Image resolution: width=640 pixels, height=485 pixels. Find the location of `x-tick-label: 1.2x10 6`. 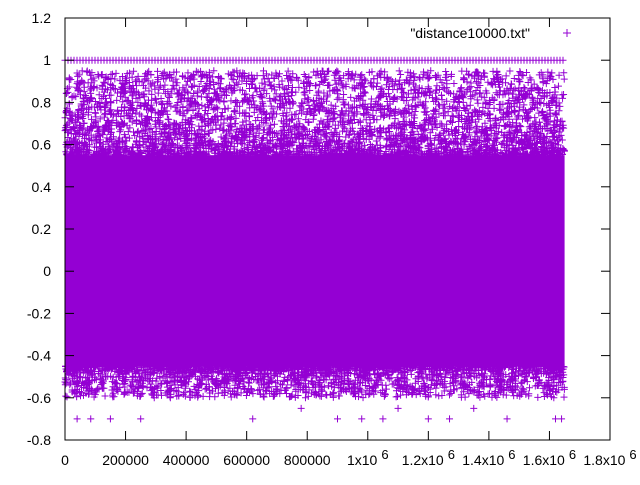

x-tick-label: 1.2x10 6 is located at coordinates (428, 457).